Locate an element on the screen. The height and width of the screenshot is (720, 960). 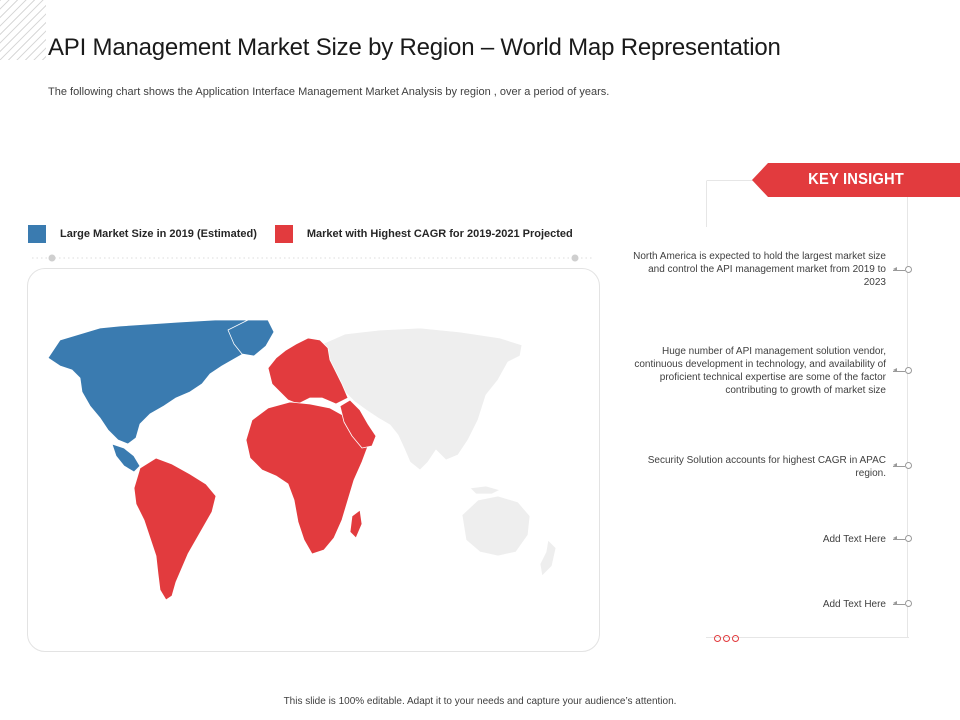
more-dots-icon is located at coordinates (726, 638).